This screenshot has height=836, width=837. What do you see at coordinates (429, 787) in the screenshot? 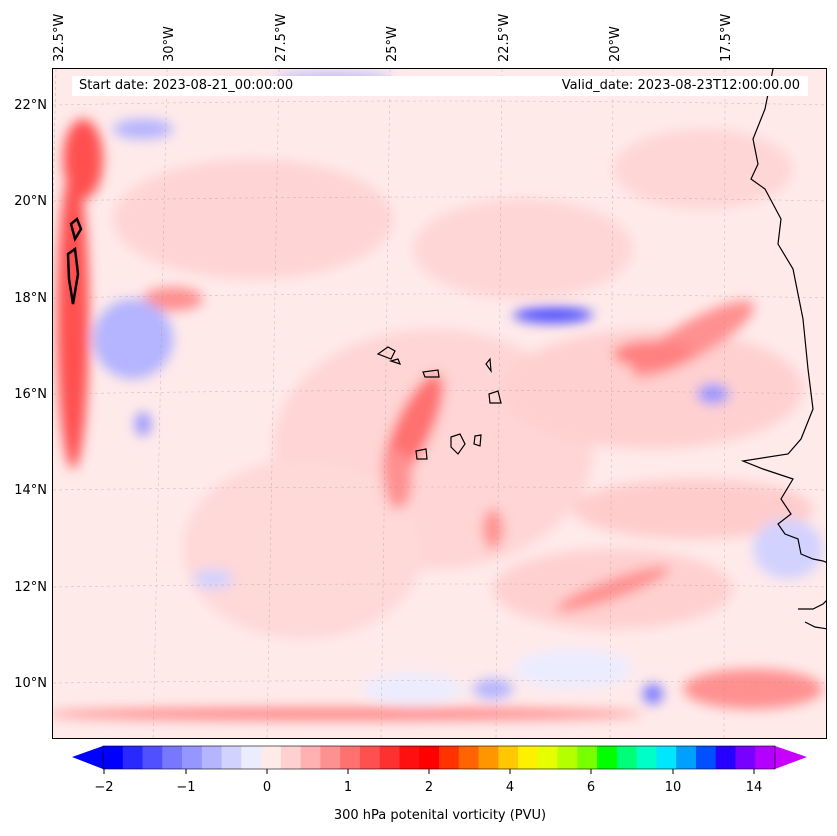
I see `cb-tick-2: 2` at bounding box center [429, 787].